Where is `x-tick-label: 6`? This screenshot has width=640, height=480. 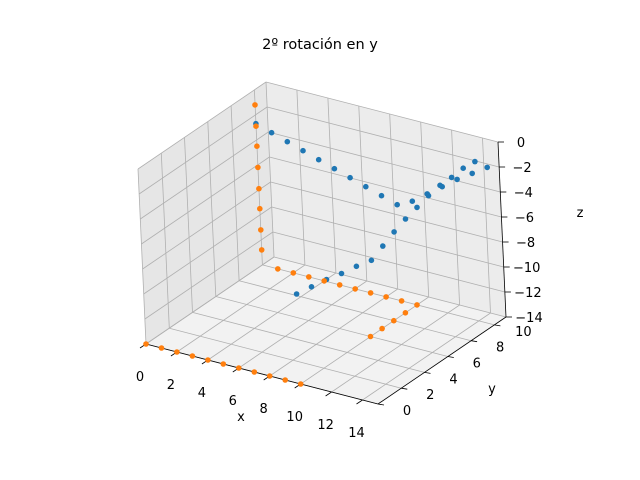 x-tick-label: 6 is located at coordinates (233, 401).